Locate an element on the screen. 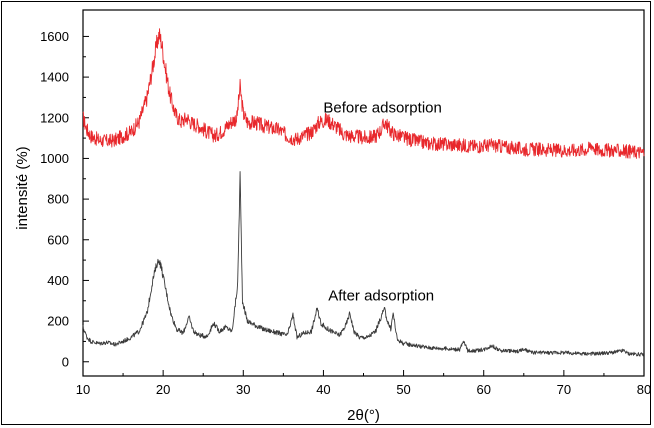 The image size is (654, 428). y-tick-label: 1400 is located at coordinates (54, 77).